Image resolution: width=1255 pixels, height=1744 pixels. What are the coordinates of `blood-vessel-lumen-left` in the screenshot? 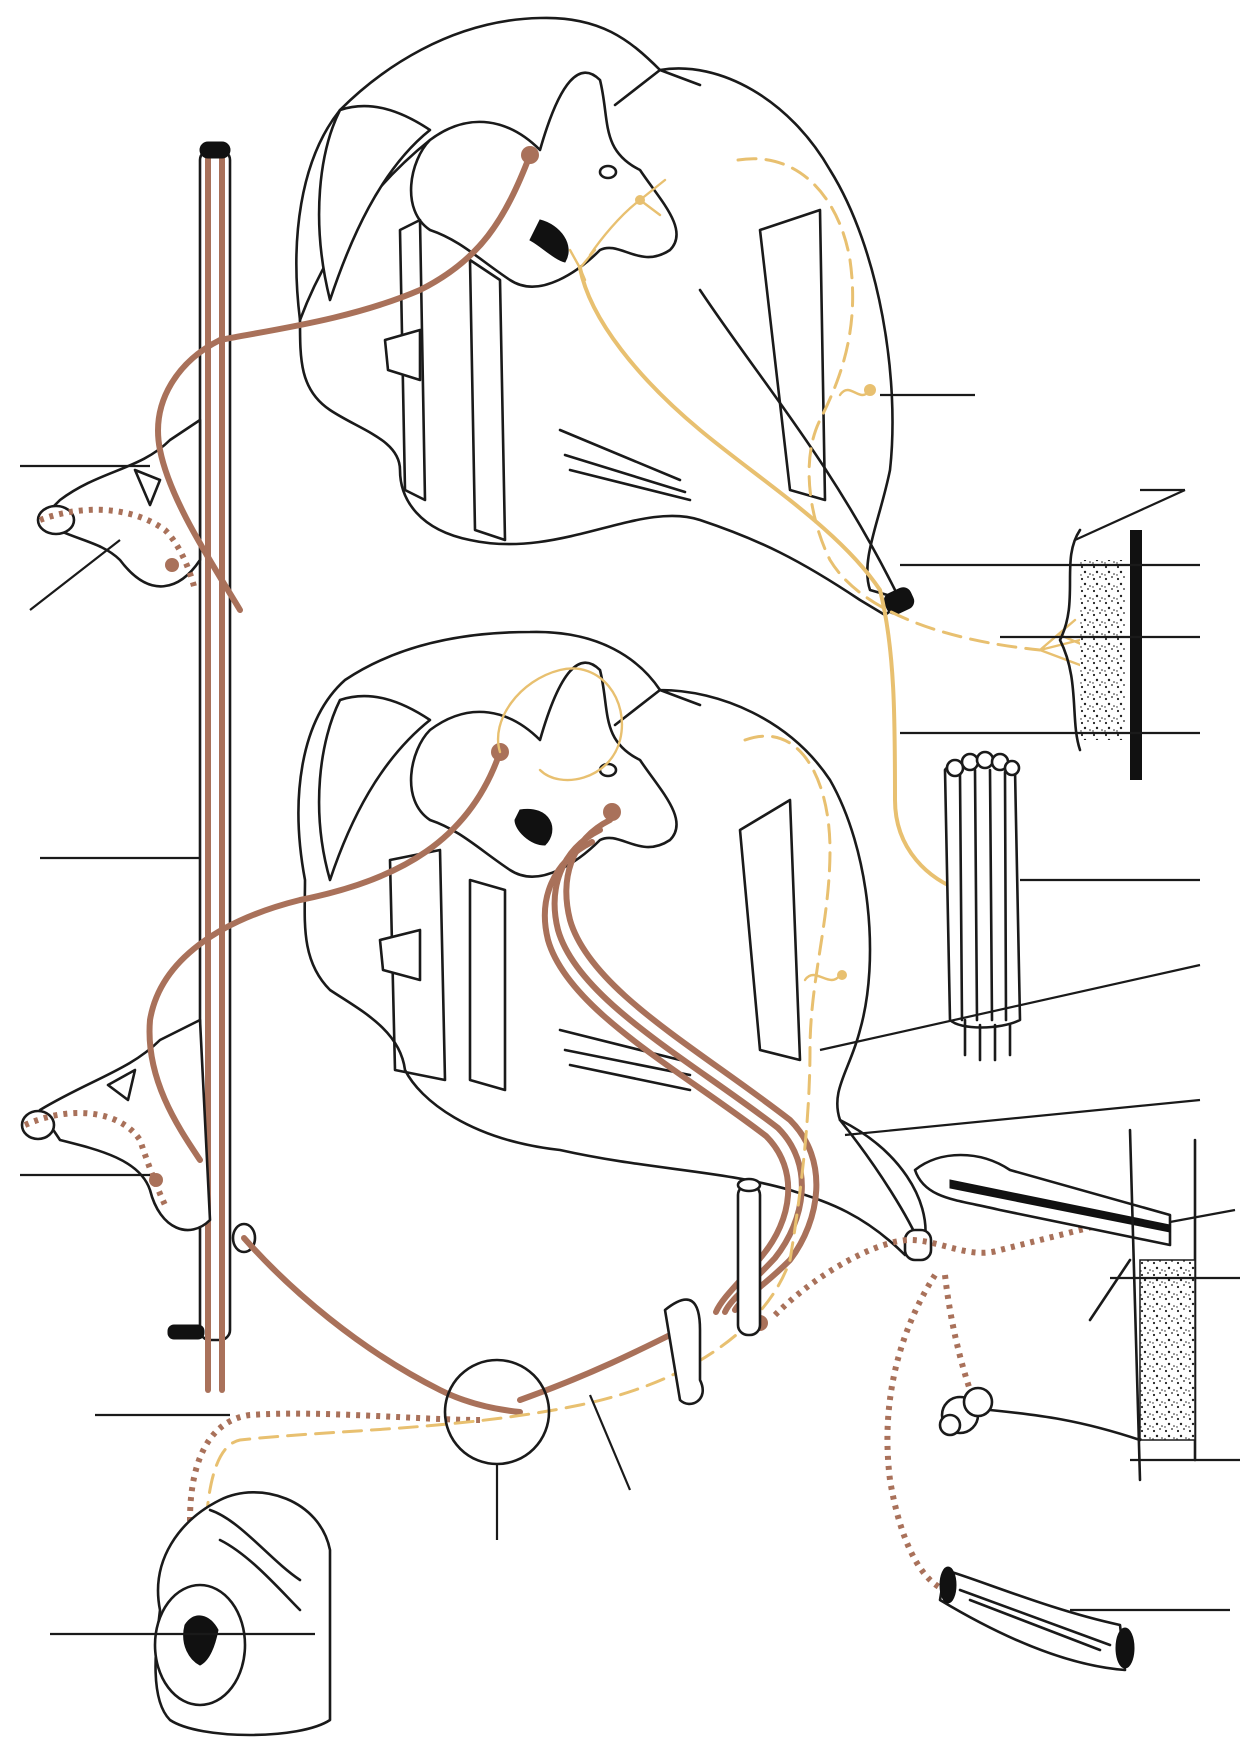 It's located at (948, 1585).